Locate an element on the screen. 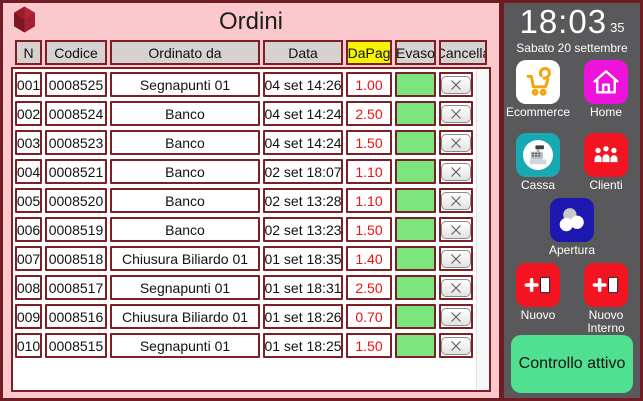  table-row: 006 0008519 Banco 02 set 13:23 1.50 is located at coordinates (244, 229).